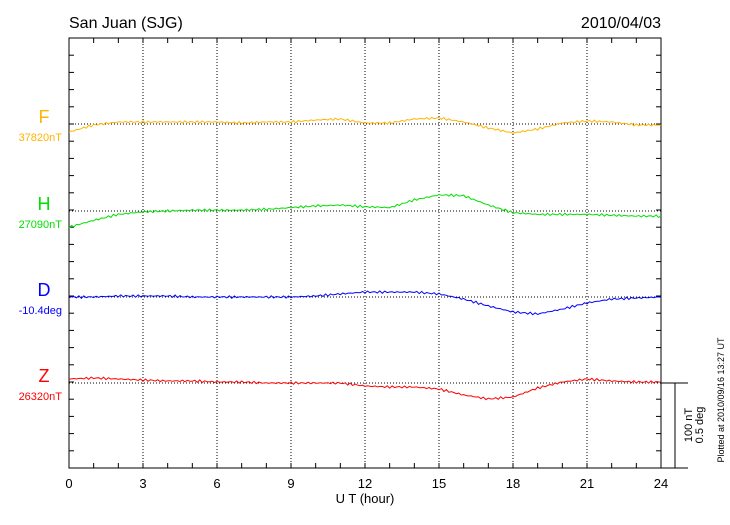 This screenshot has height=525, width=730. Describe the element at coordinates (290, 483) in the screenshot. I see `x-tick-label: 9` at that location.